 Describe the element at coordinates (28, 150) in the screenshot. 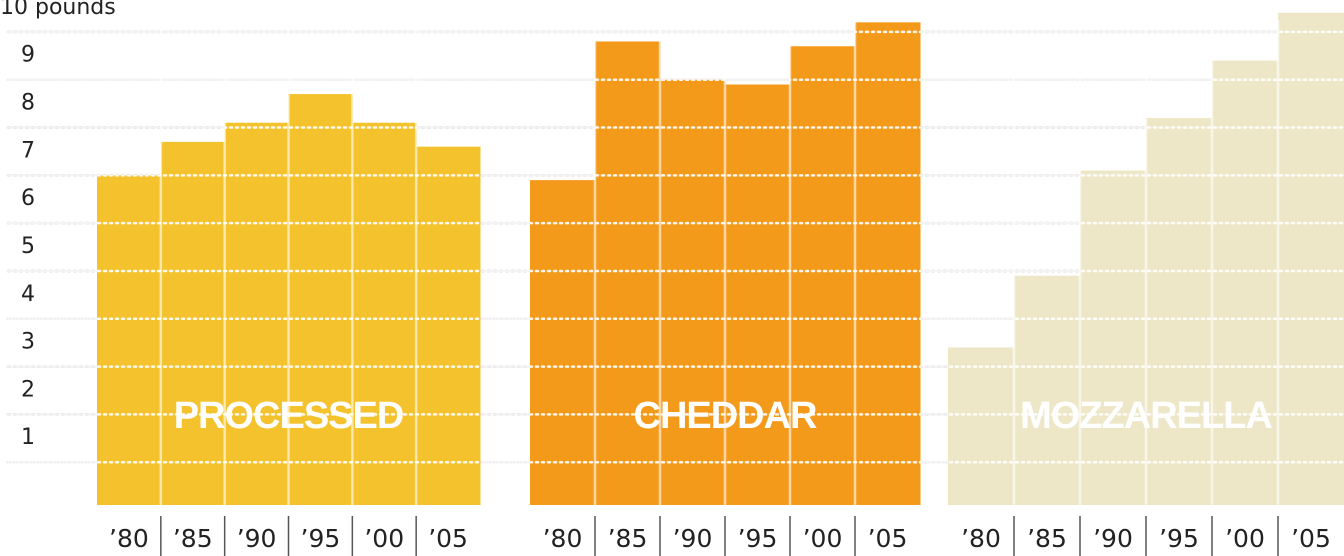

I see `y-tick-label: 7` at that location.